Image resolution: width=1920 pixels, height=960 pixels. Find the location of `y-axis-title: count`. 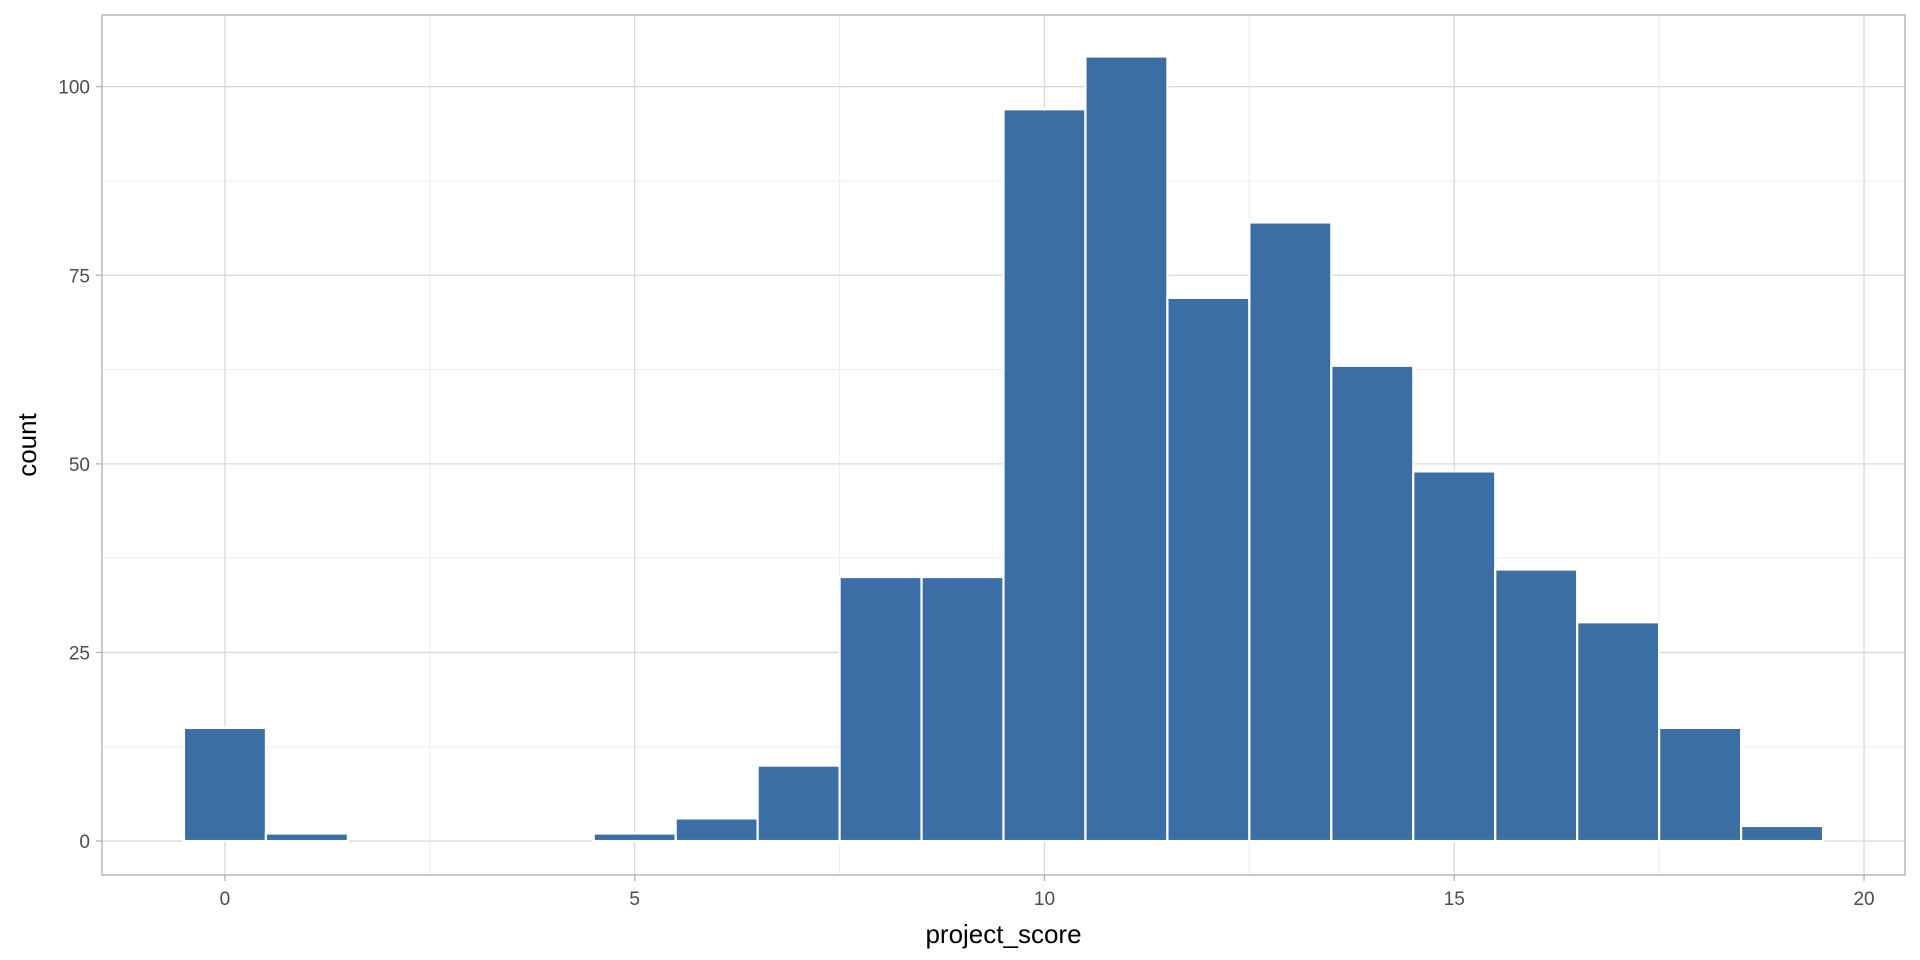

y-axis-title: count is located at coordinates (27, 444).